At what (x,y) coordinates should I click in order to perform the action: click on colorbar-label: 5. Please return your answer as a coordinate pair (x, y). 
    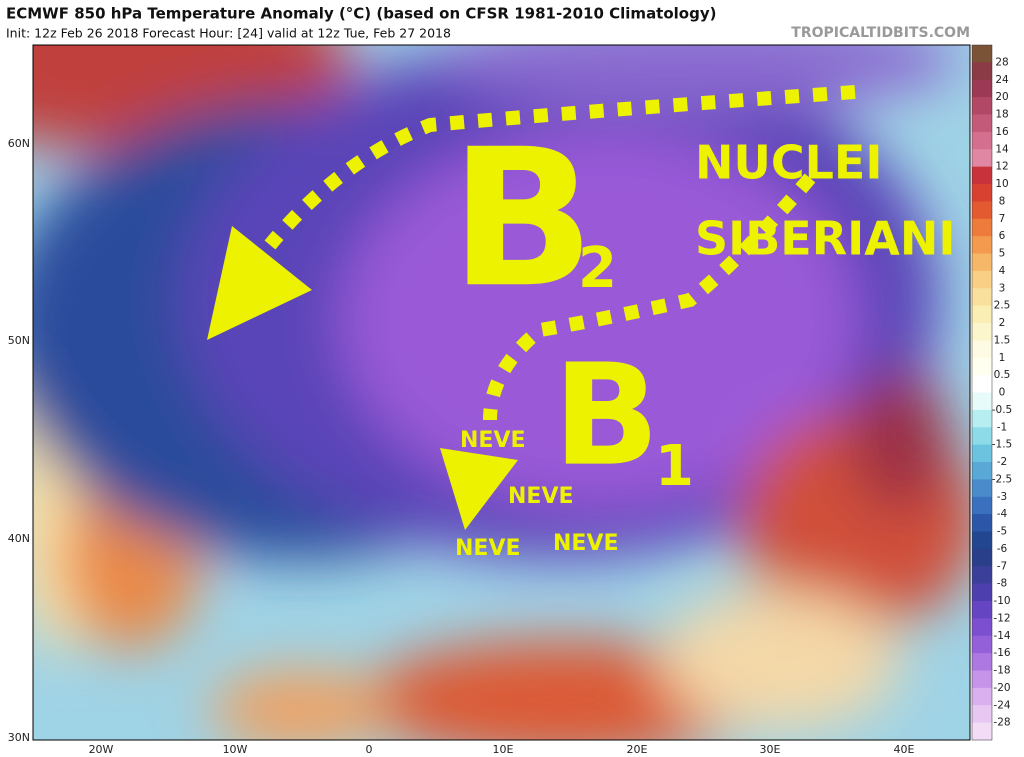
    Looking at the image, I should click on (1002, 254).